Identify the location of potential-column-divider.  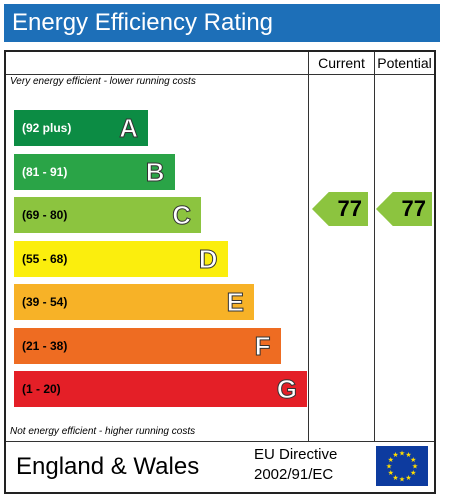
(374, 247).